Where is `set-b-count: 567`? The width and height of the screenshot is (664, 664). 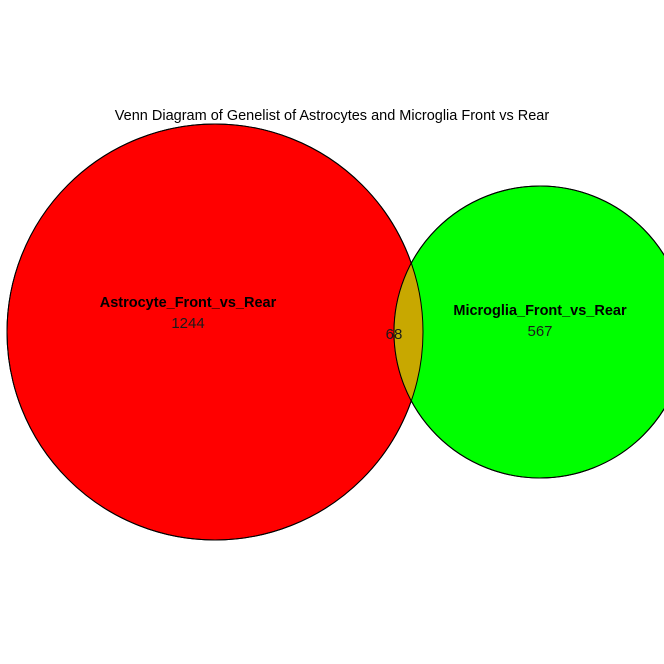 set-b-count: 567 is located at coordinates (539, 331).